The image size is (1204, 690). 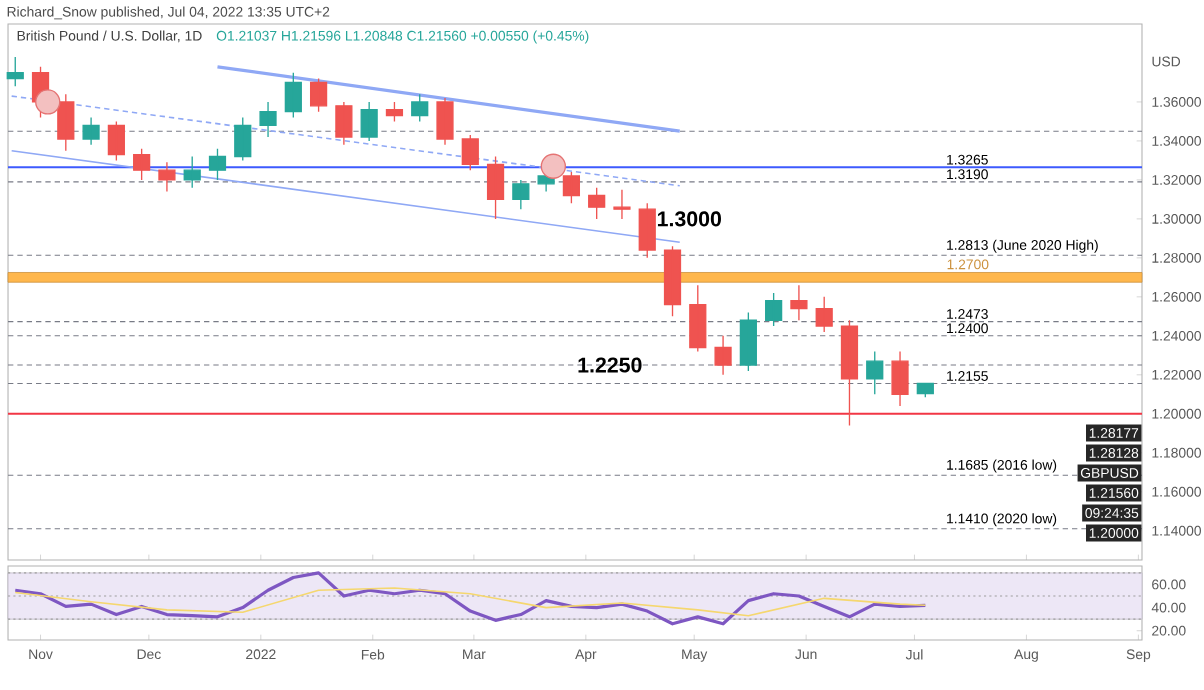 What do you see at coordinates (610, 365) in the screenshot?
I see `annotation: 1.2250` at bounding box center [610, 365].